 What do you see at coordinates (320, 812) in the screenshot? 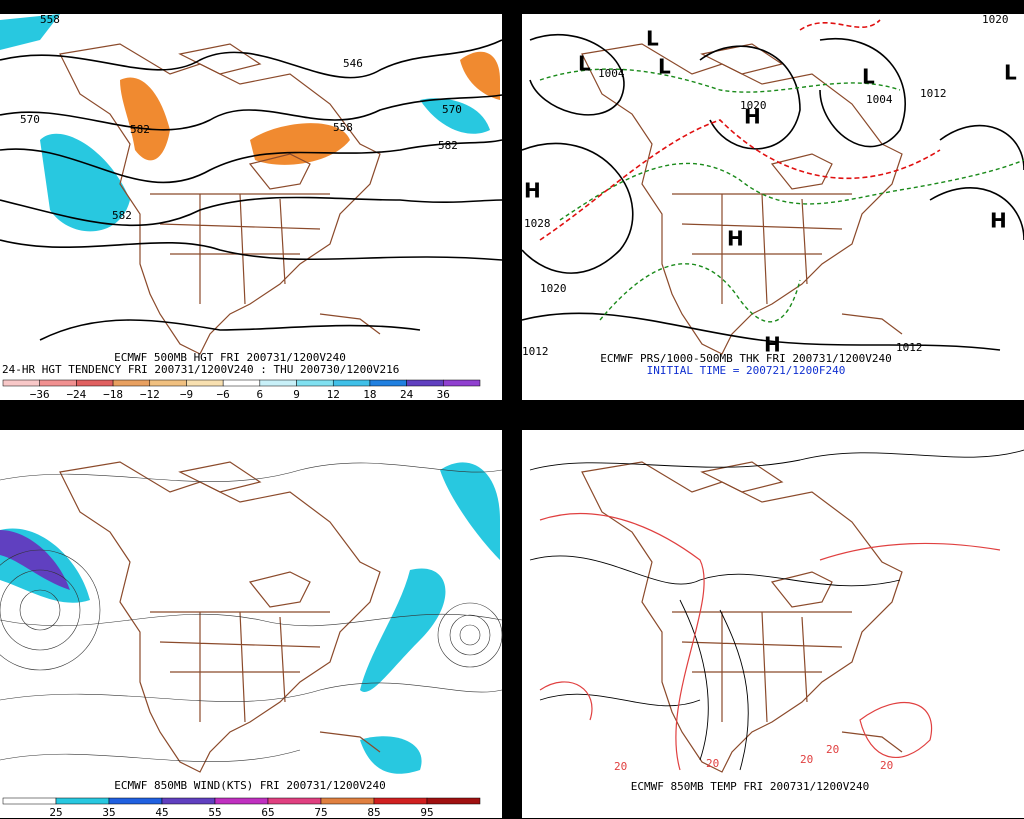
I see `colorbar-label: 75` at bounding box center [320, 812].